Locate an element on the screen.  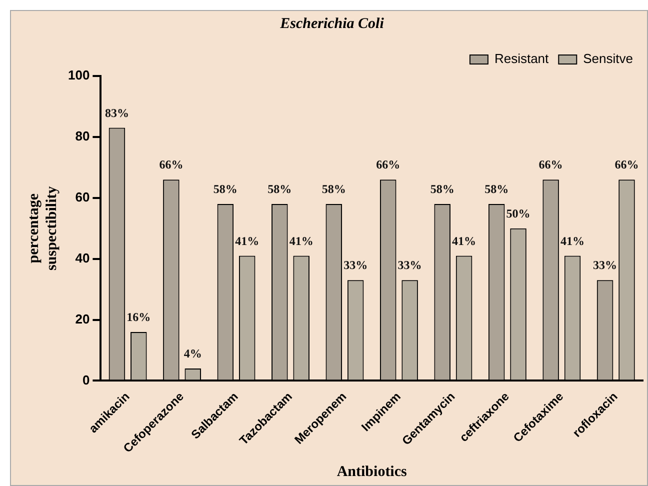
legend-label: Sensitve is located at coordinates (608, 58).